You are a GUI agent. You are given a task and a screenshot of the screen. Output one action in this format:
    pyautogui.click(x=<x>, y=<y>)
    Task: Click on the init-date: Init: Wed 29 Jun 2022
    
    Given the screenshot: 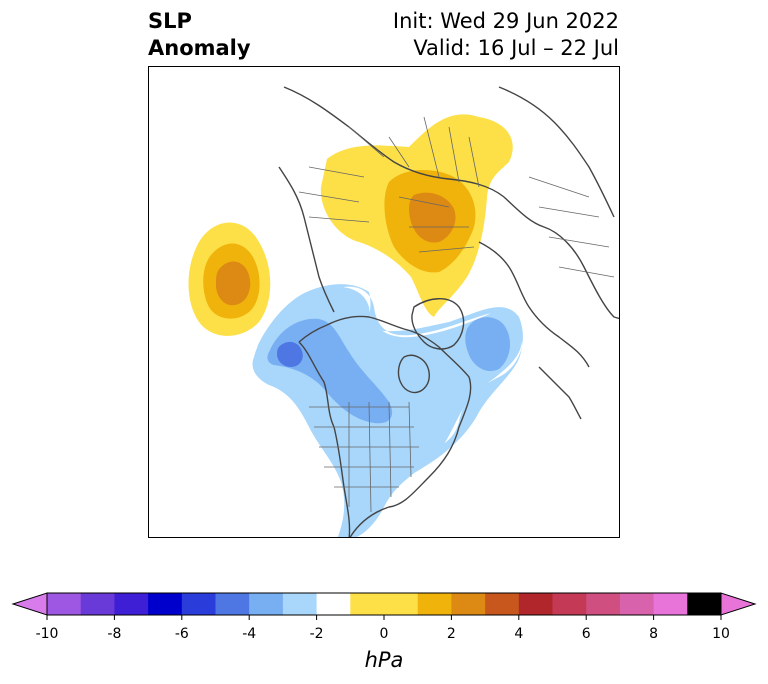 What is the action you would take?
    pyautogui.click(x=505, y=21)
    